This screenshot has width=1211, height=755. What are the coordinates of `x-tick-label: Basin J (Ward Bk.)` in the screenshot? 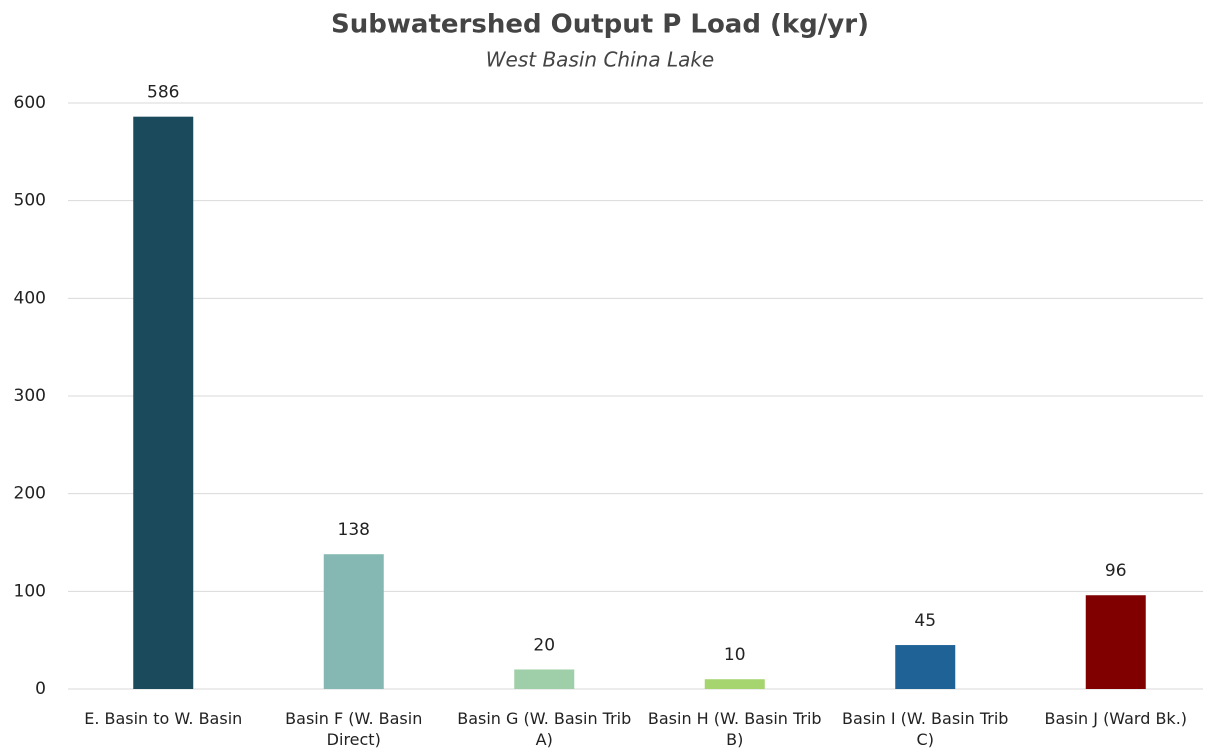 It's located at (1116, 718).